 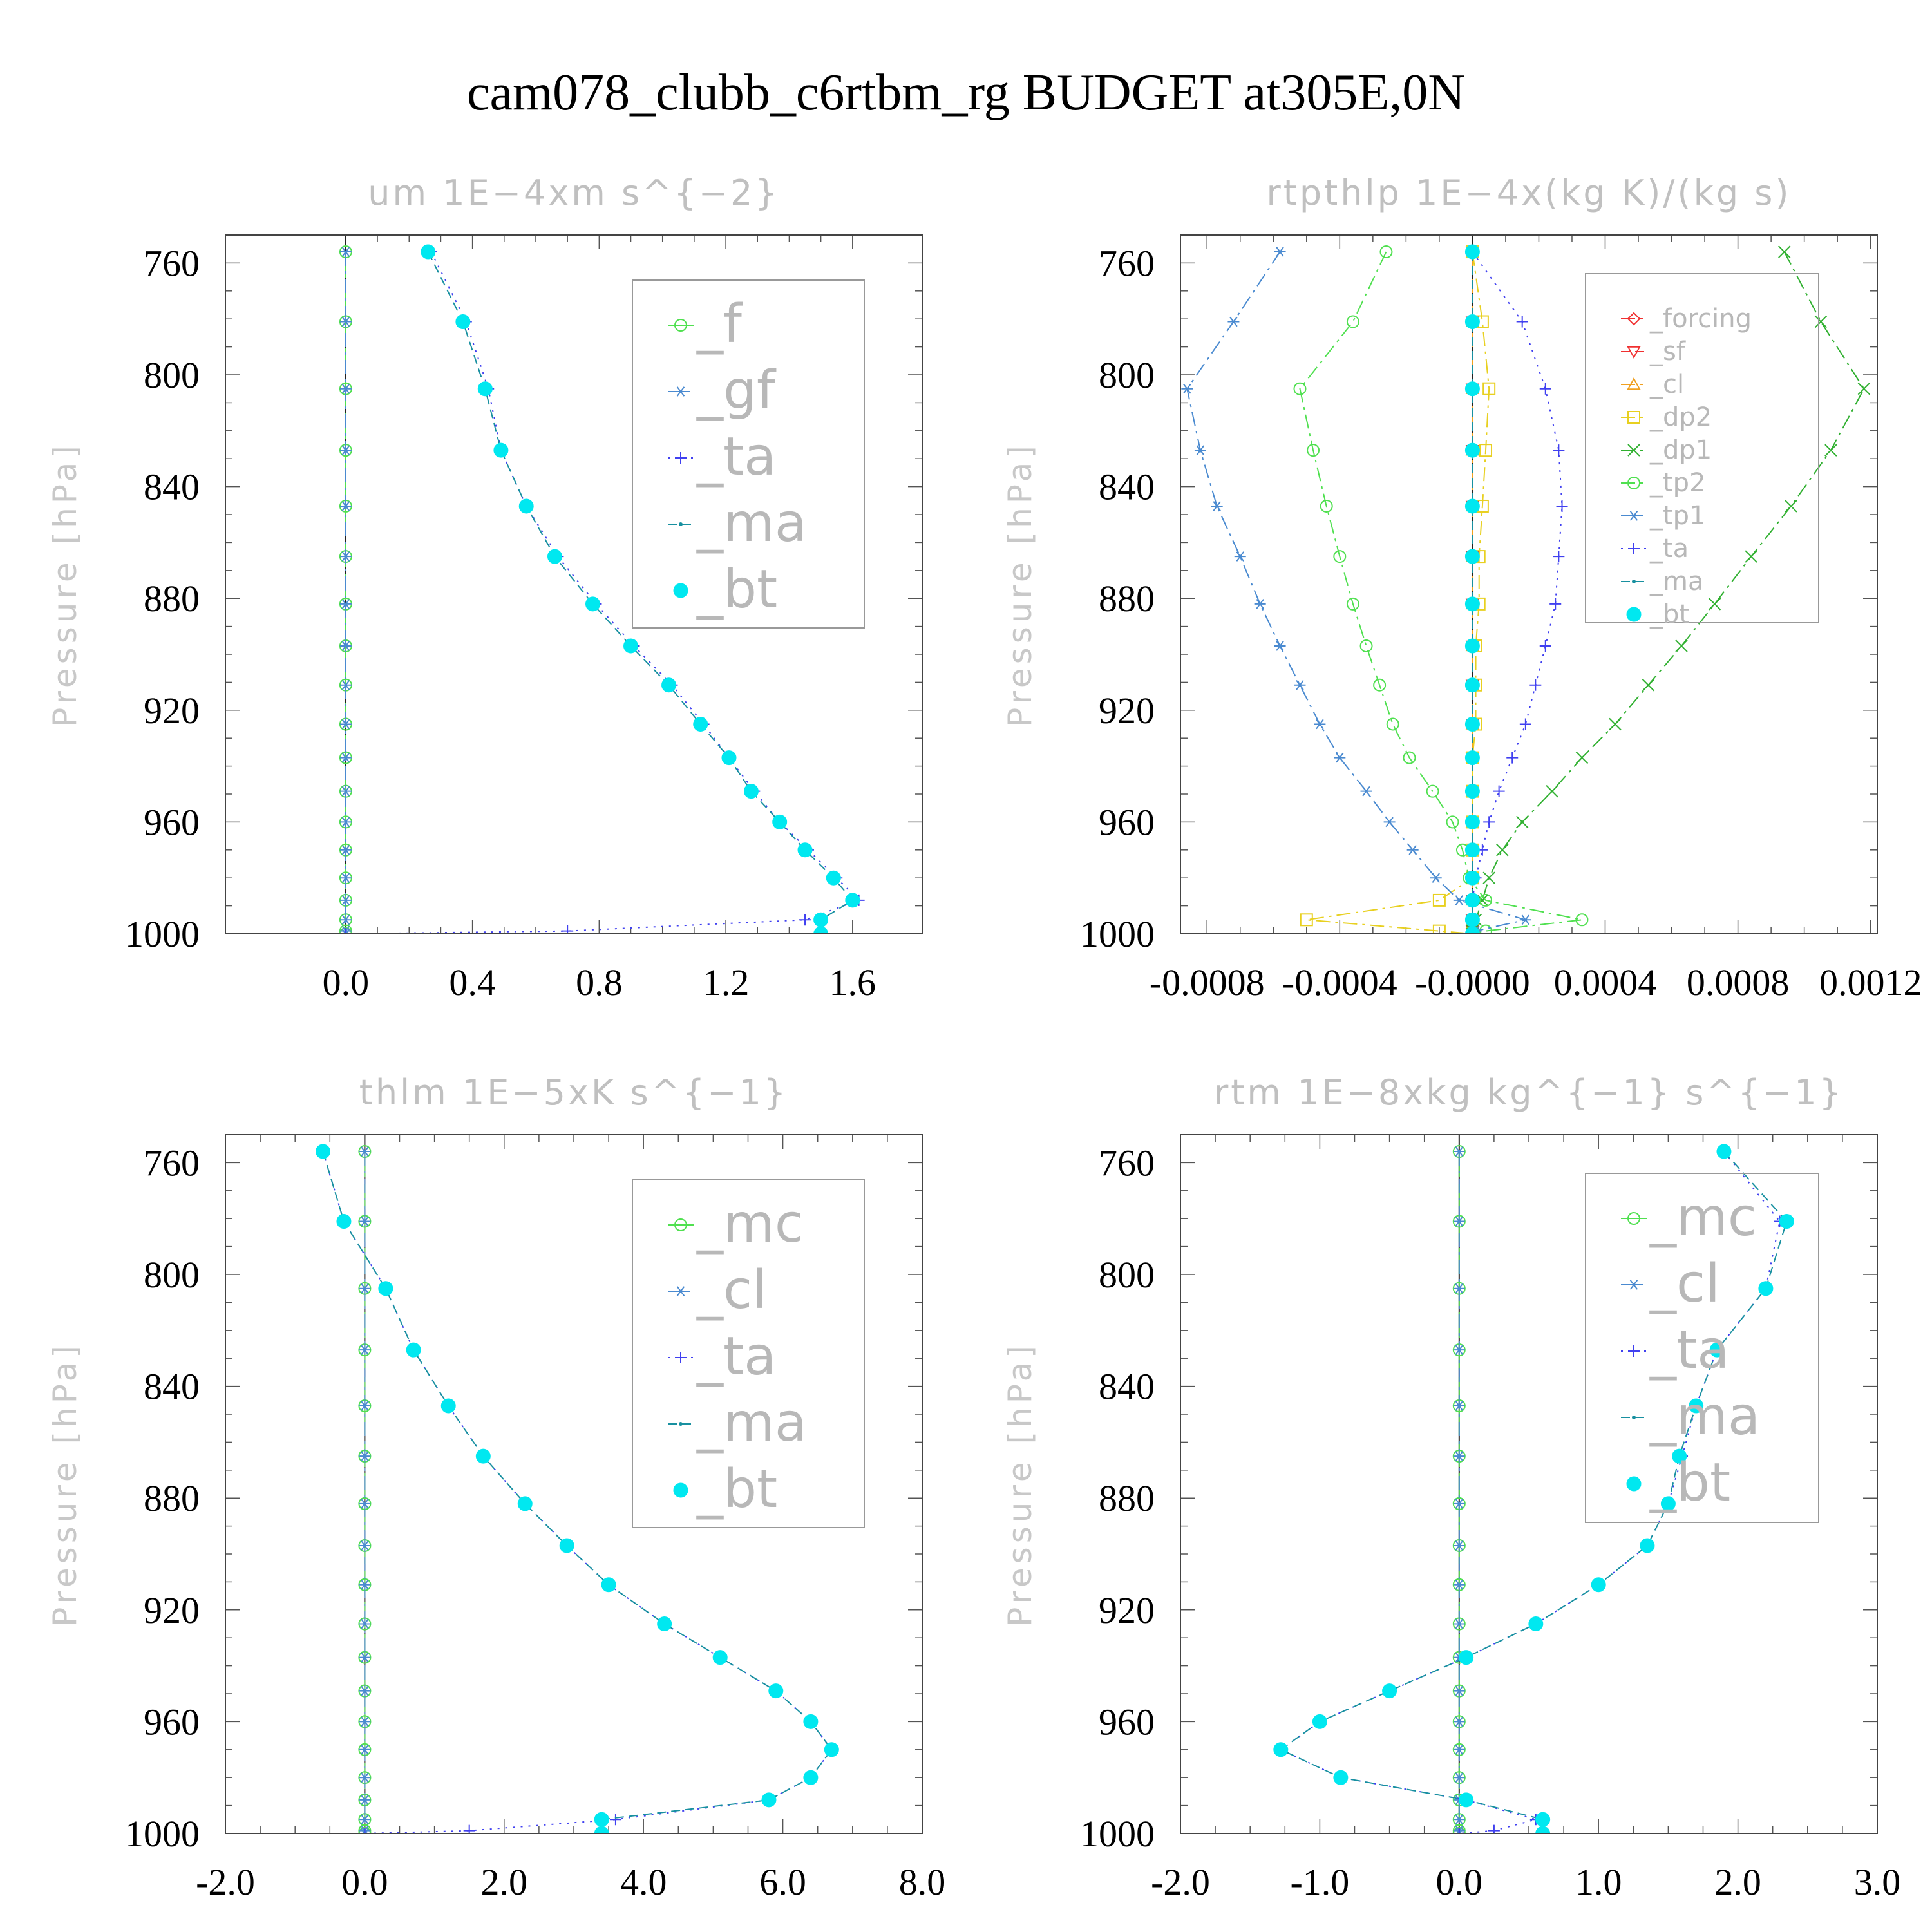 What do you see at coordinates (1680, 450) in the screenshot?
I see `legend-label: _dp1` at bounding box center [1680, 450].